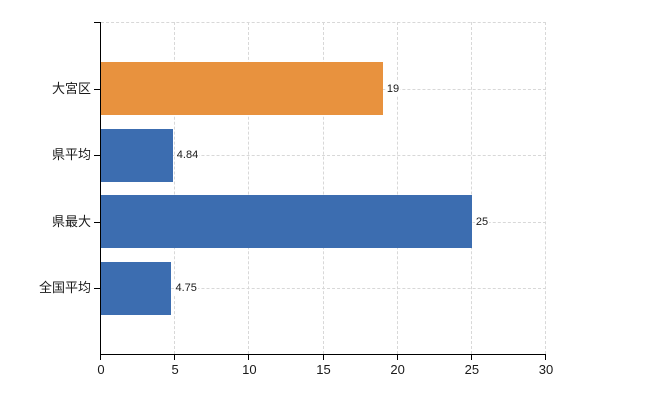 This screenshot has height=400, width=650. I want to click on x-tick-label: 10, so click(249, 369).